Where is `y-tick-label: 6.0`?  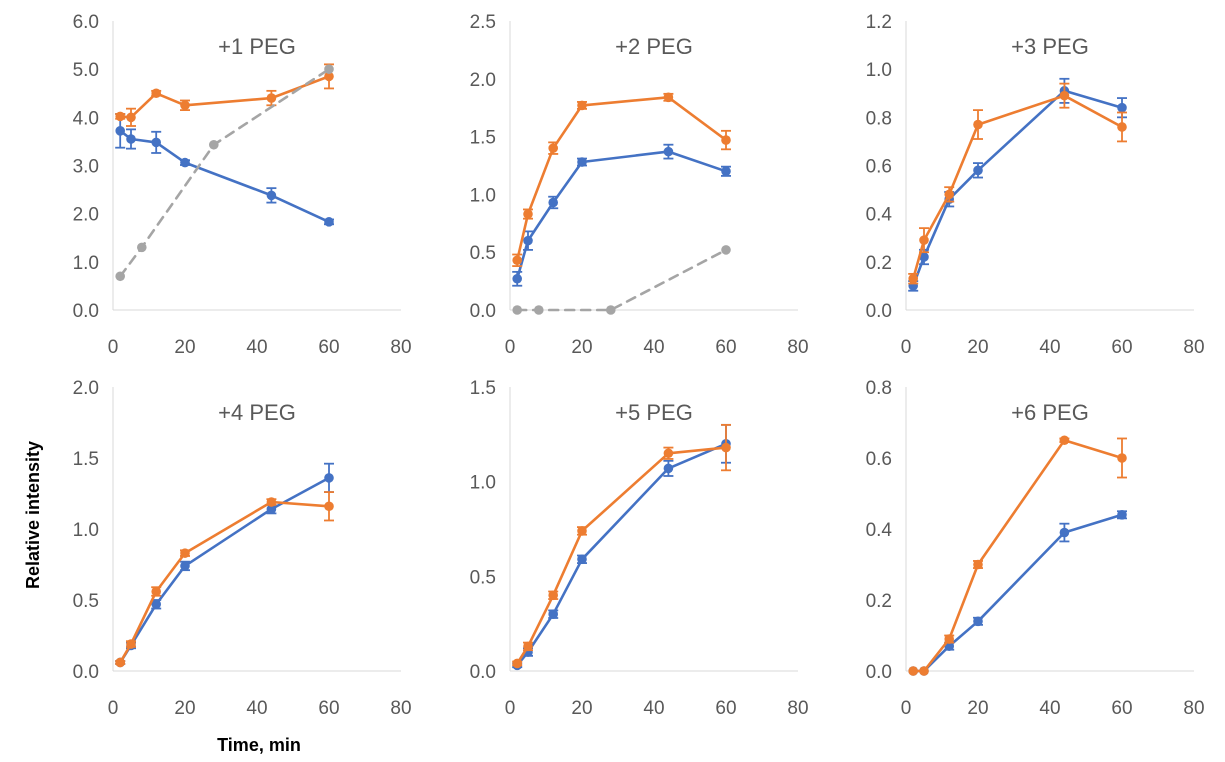
y-tick-label: 6.0 is located at coordinates (86, 22).